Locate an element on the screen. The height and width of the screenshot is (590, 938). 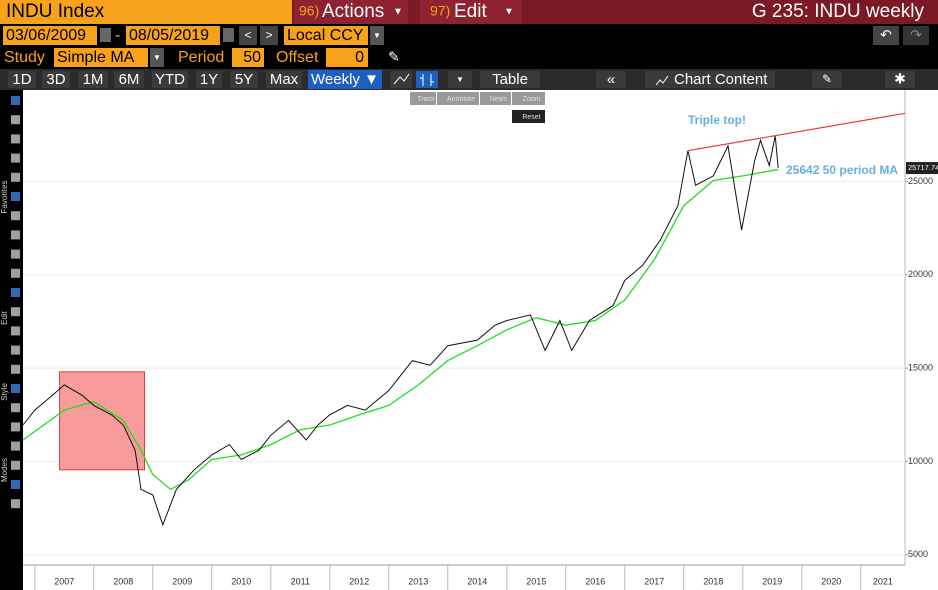
sidebar-section: Edit is located at coordinates (4, 317).